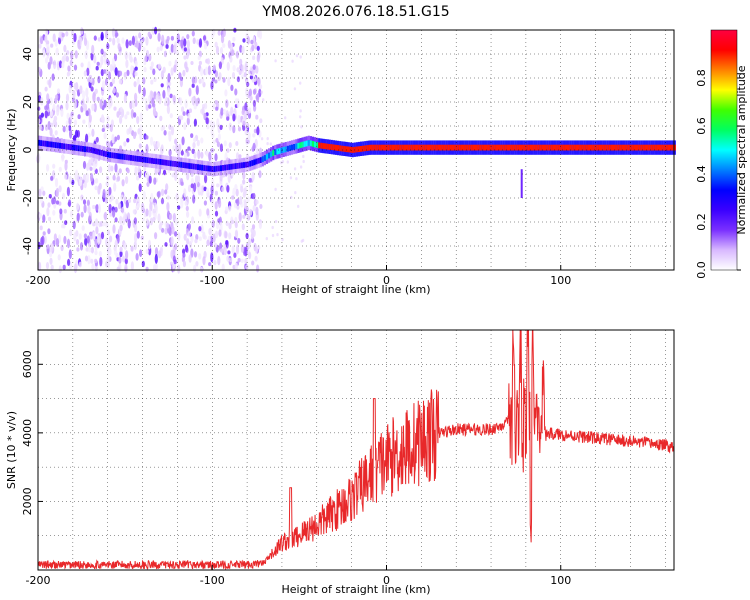  Describe the element at coordinates (27, 246) in the screenshot. I see `y-tick-label: -40` at that location.